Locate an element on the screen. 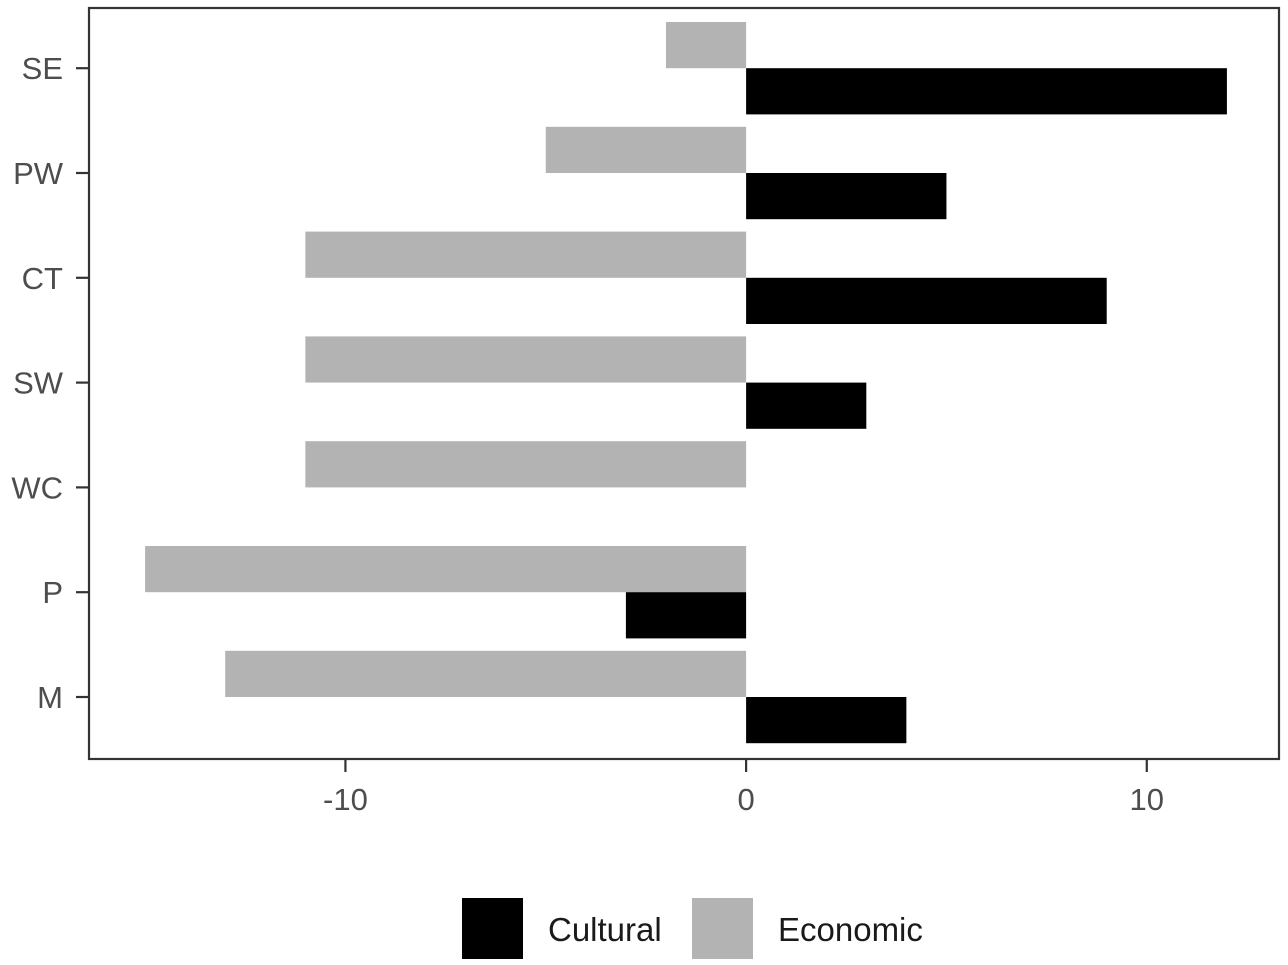  y-tick-label-se: SE is located at coordinates (42, 68).